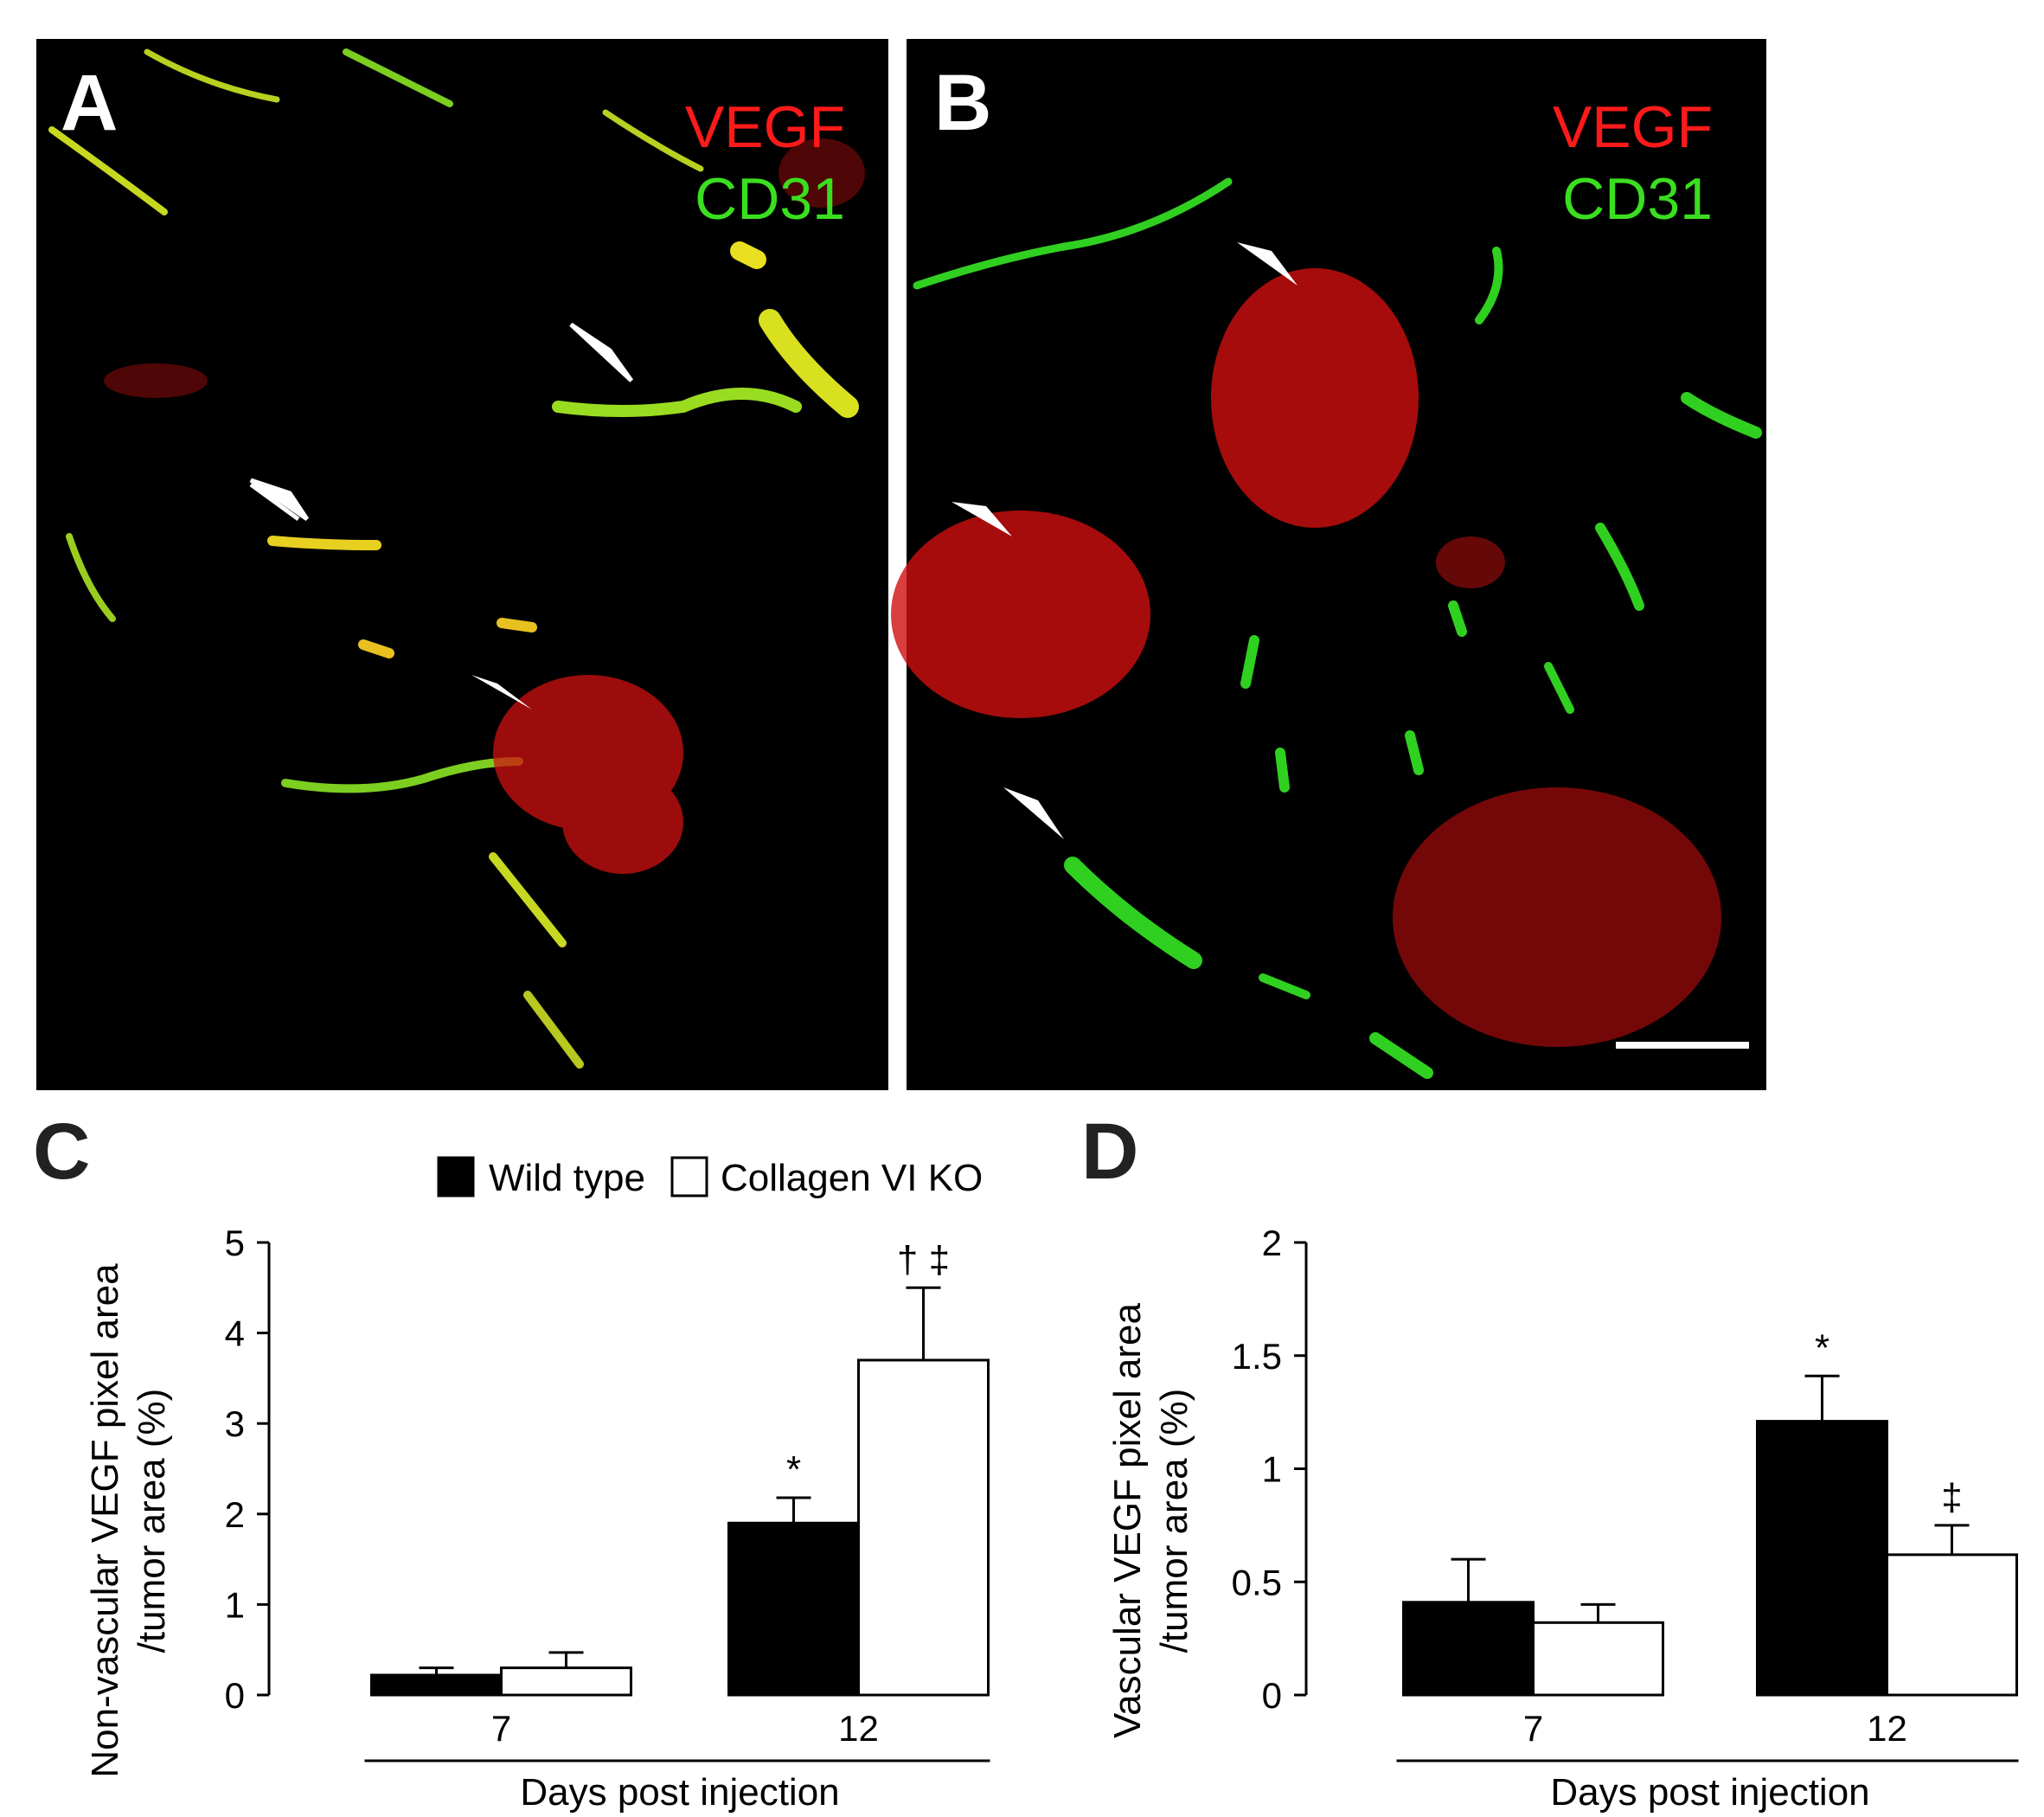  I want to click on y-axis-label: Vascular VEGF pixel area, so click(1127, 1519).